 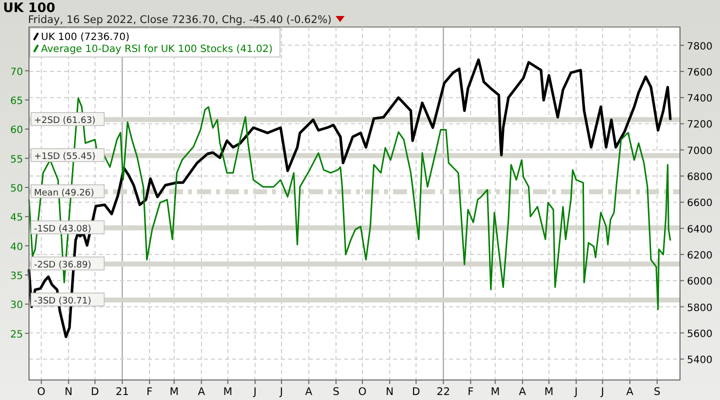 I want to click on y2-tick-label: 6400, so click(x=699, y=230).